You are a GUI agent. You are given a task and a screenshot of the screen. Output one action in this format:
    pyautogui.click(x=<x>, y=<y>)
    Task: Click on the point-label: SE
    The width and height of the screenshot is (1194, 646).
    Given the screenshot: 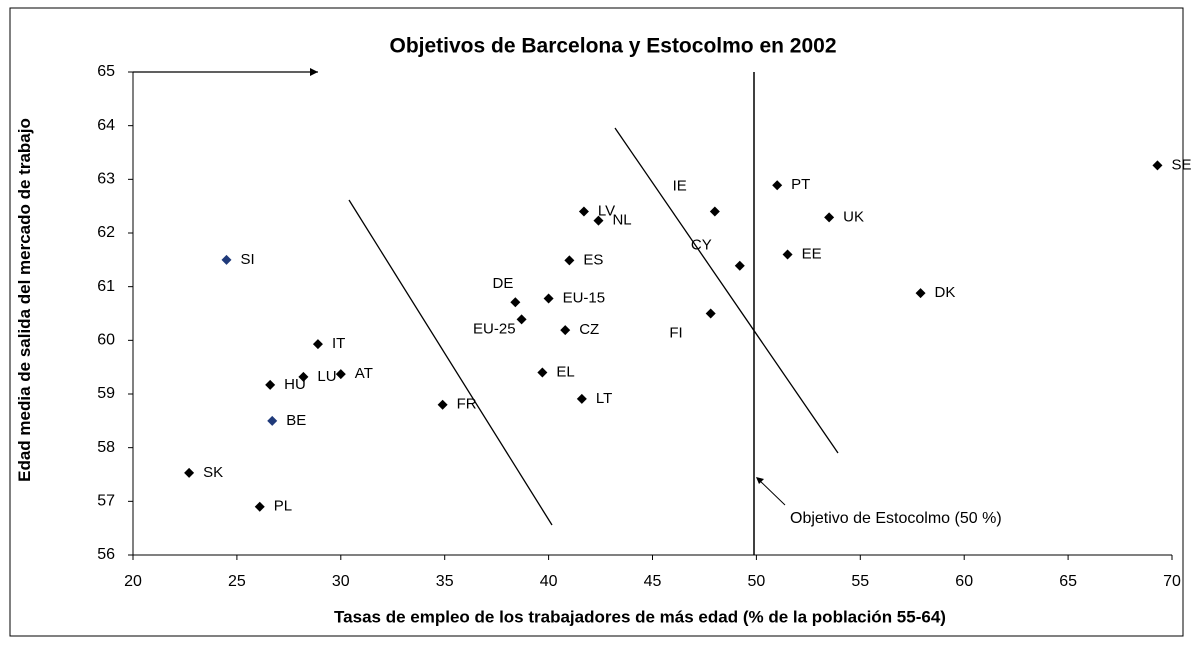 What is the action you would take?
    pyautogui.click(x=1181, y=164)
    